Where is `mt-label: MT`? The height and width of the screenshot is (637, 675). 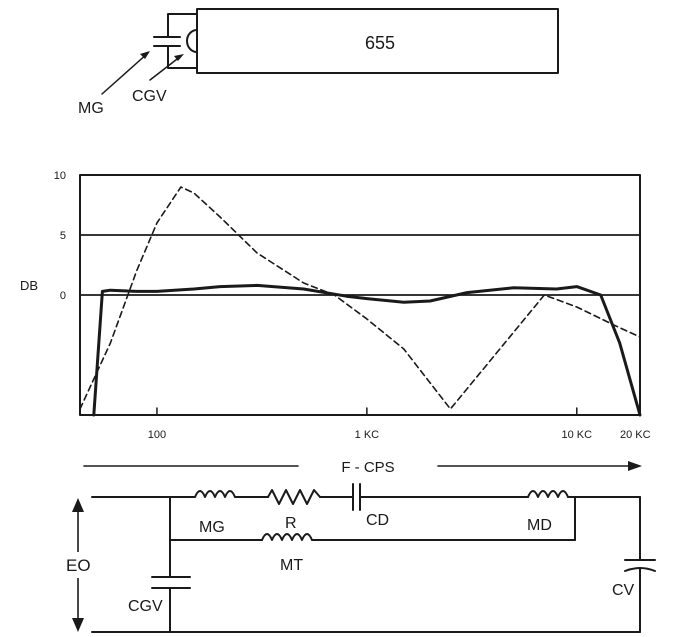 mt-label: MT is located at coordinates (291, 565).